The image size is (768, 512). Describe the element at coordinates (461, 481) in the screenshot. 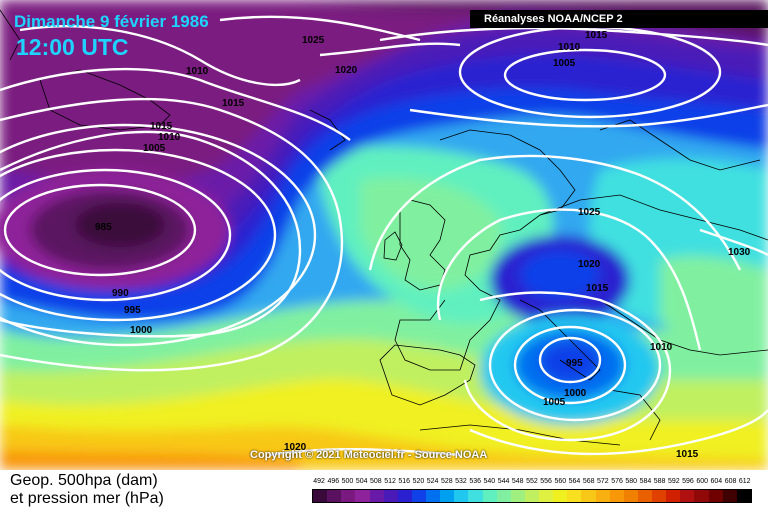

I see `scale-tick-label: 532` at that location.